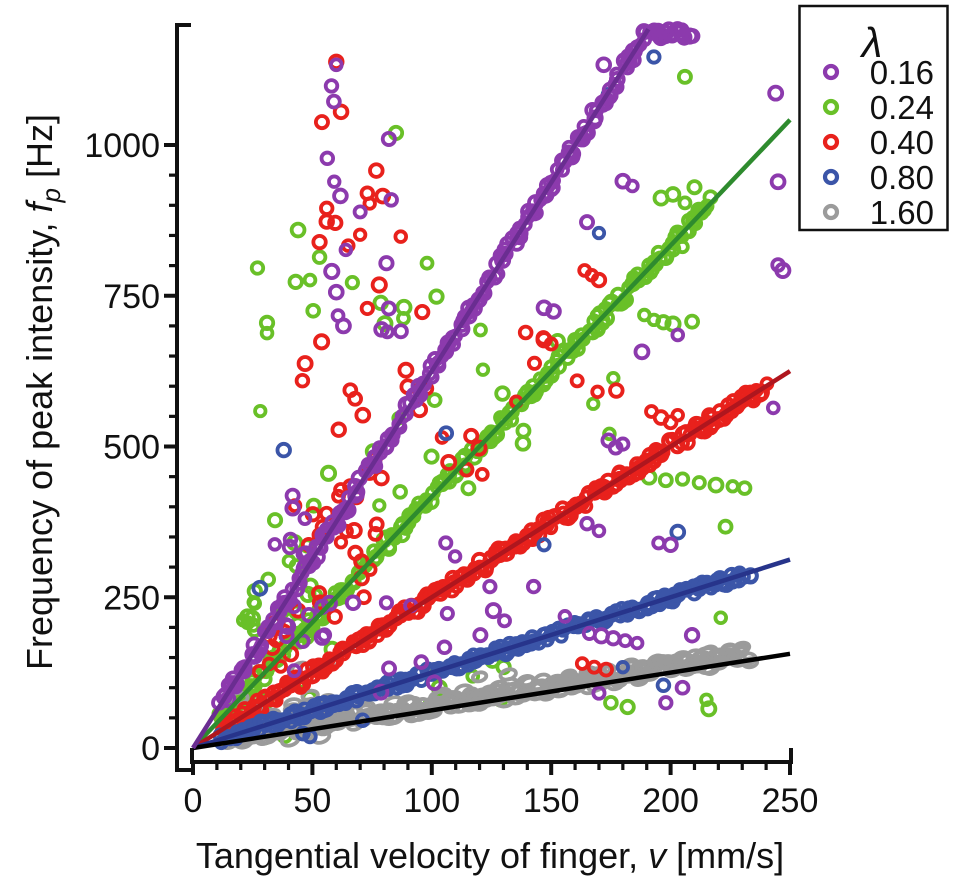 This screenshot has width=954, height=891. What do you see at coordinates (878, 177) in the screenshot?
I see `legend-item: 0.80` at bounding box center [878, 177].